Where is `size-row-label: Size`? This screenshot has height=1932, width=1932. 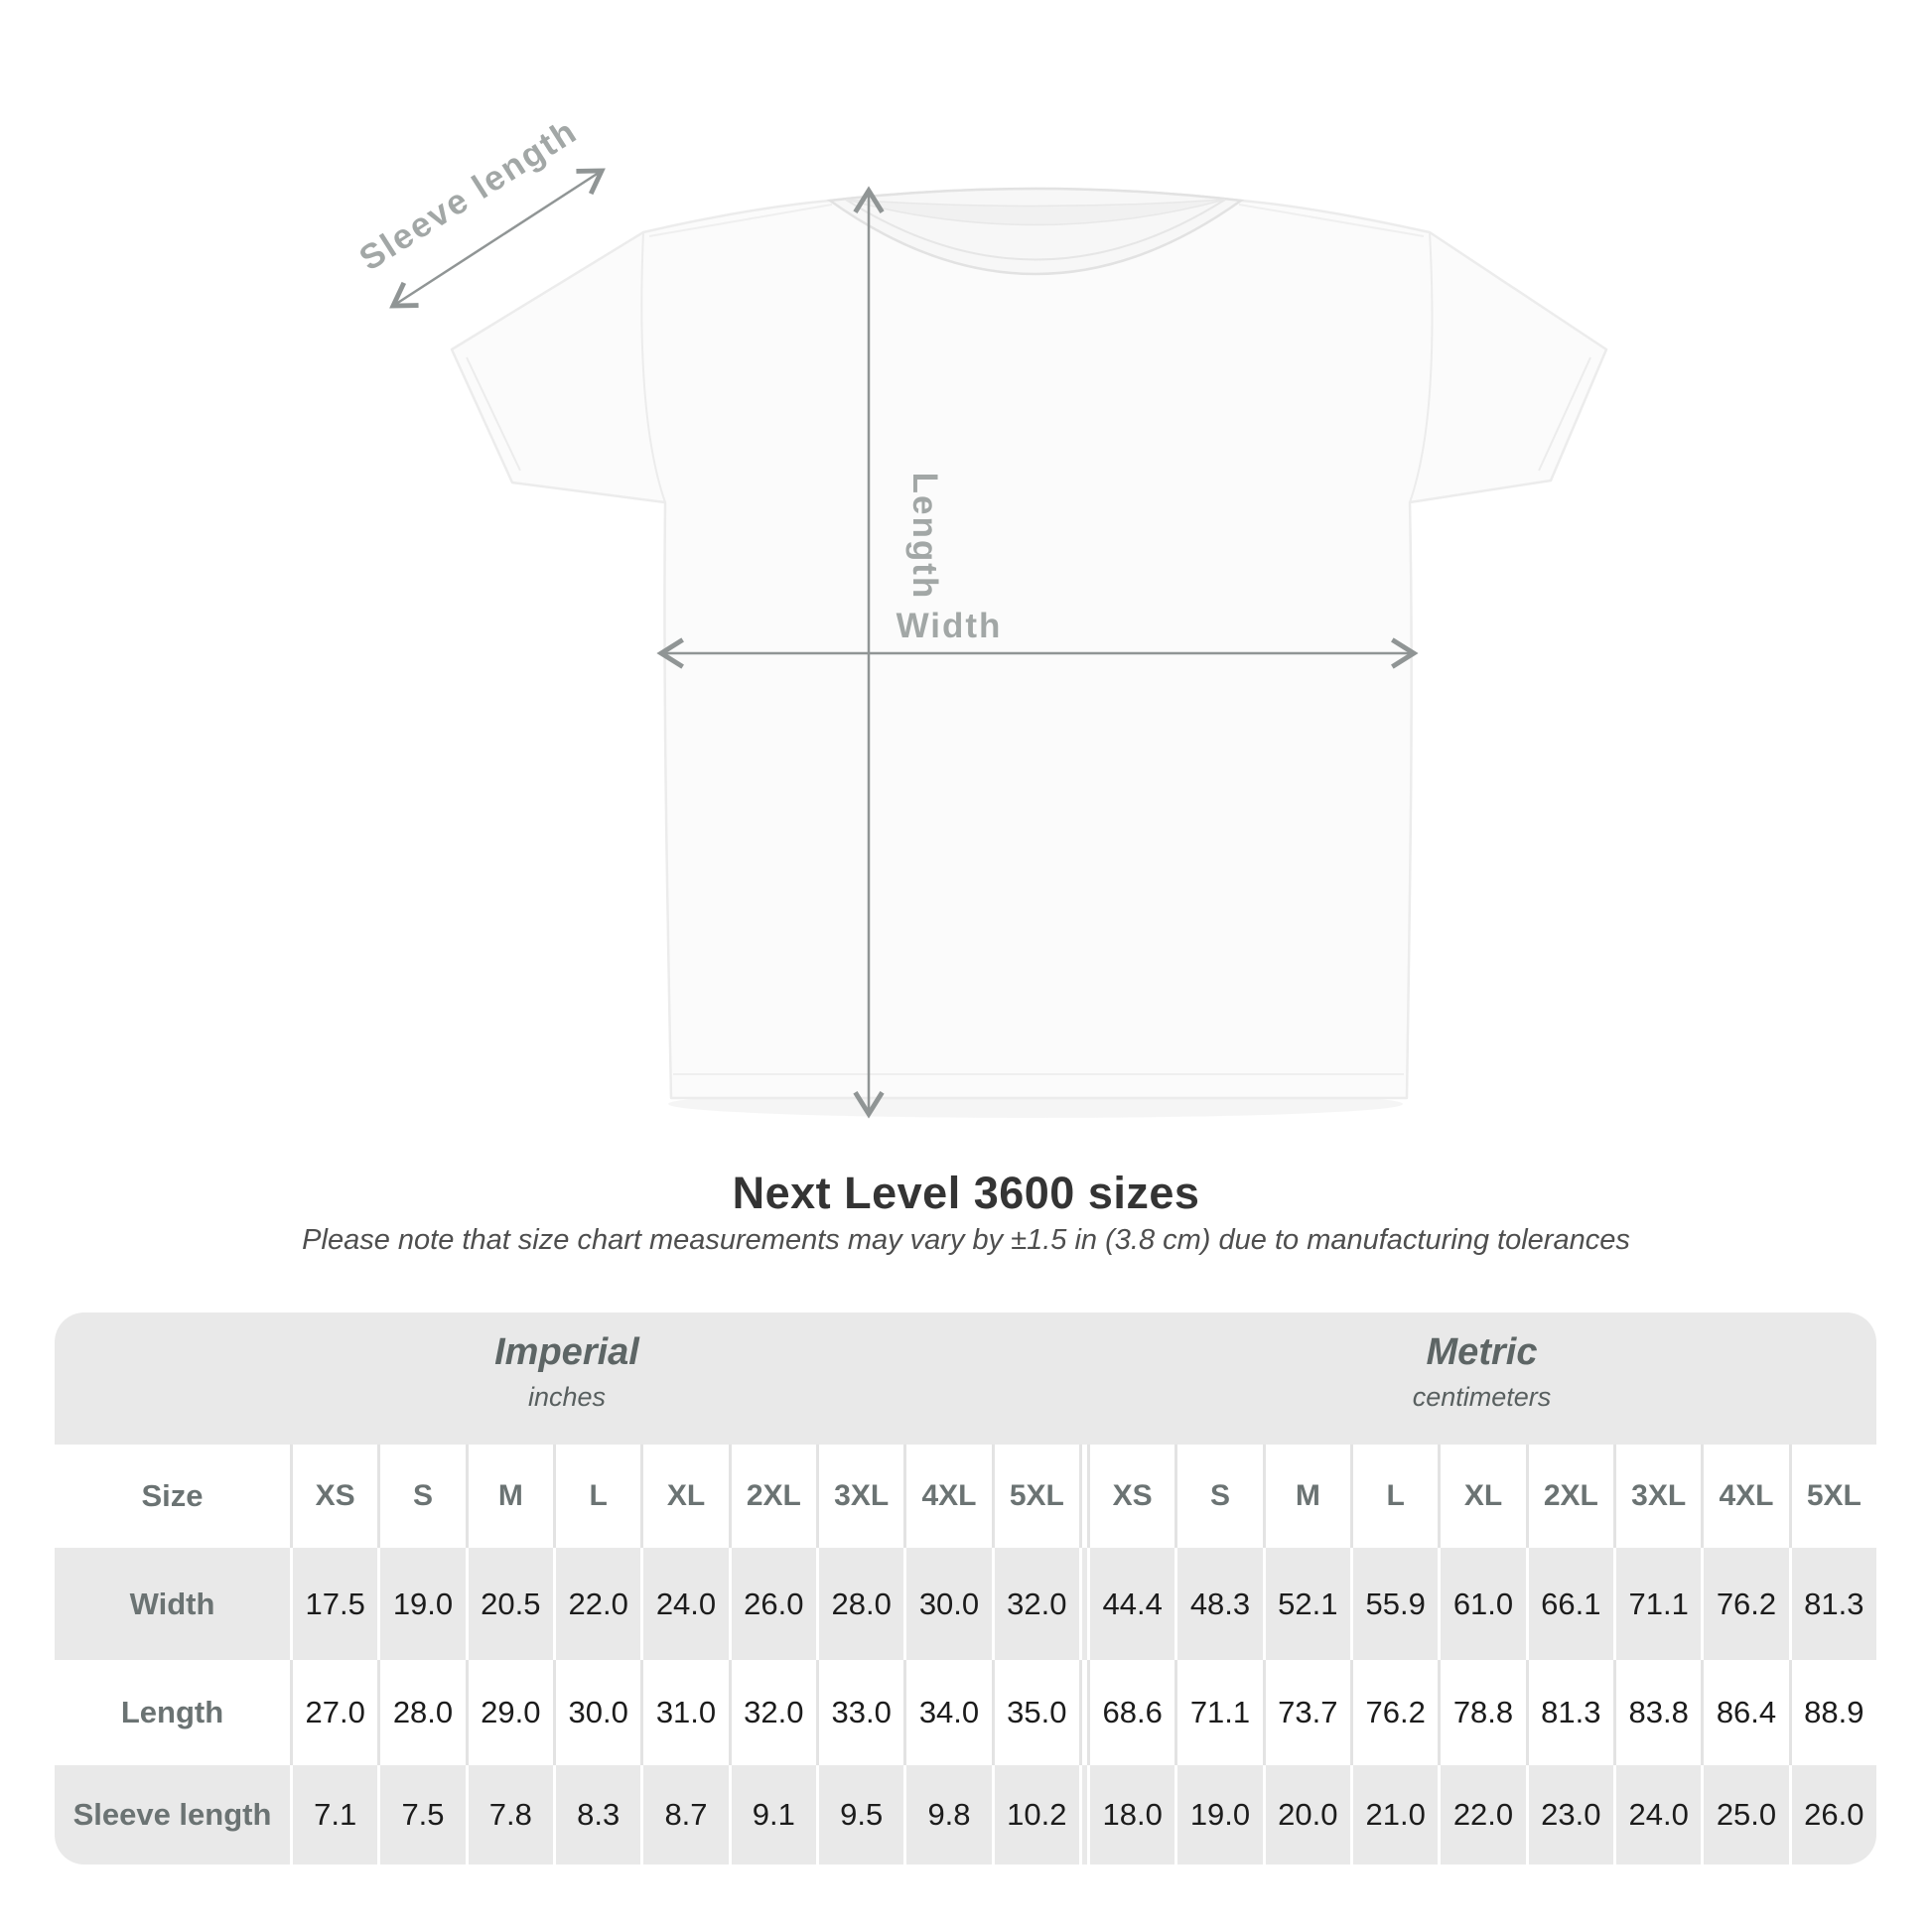
size-row-label: Size is located at coordinates (172, 1496).